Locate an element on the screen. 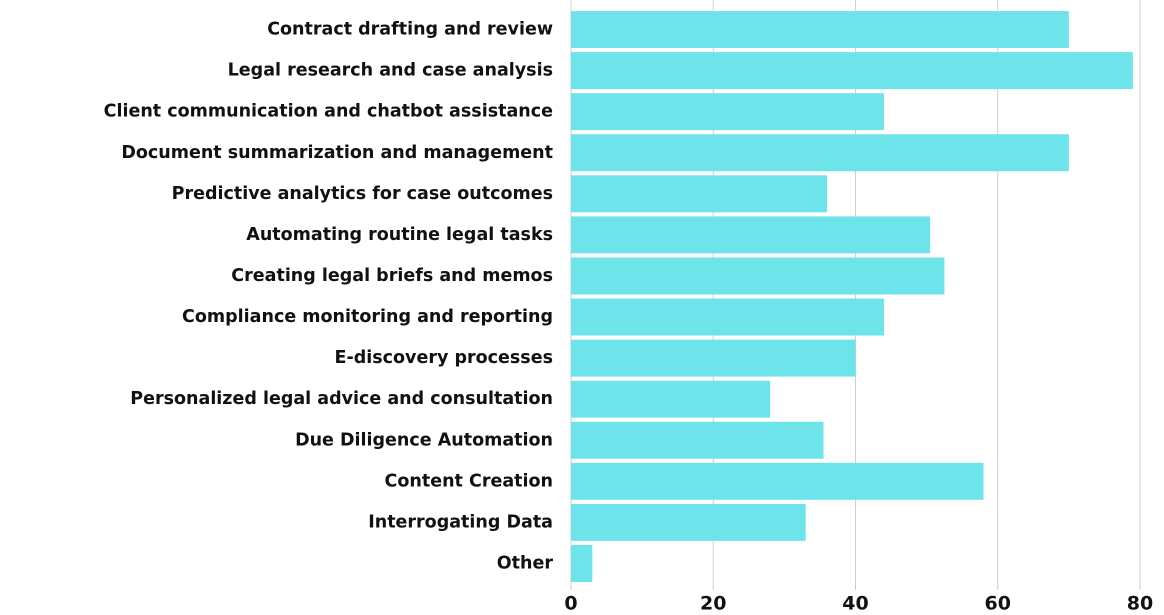 The width and height of the screenshot is (1164, 615). y-tick-label: Compliance monitoring and reporting is located at coordinates (367, 317).